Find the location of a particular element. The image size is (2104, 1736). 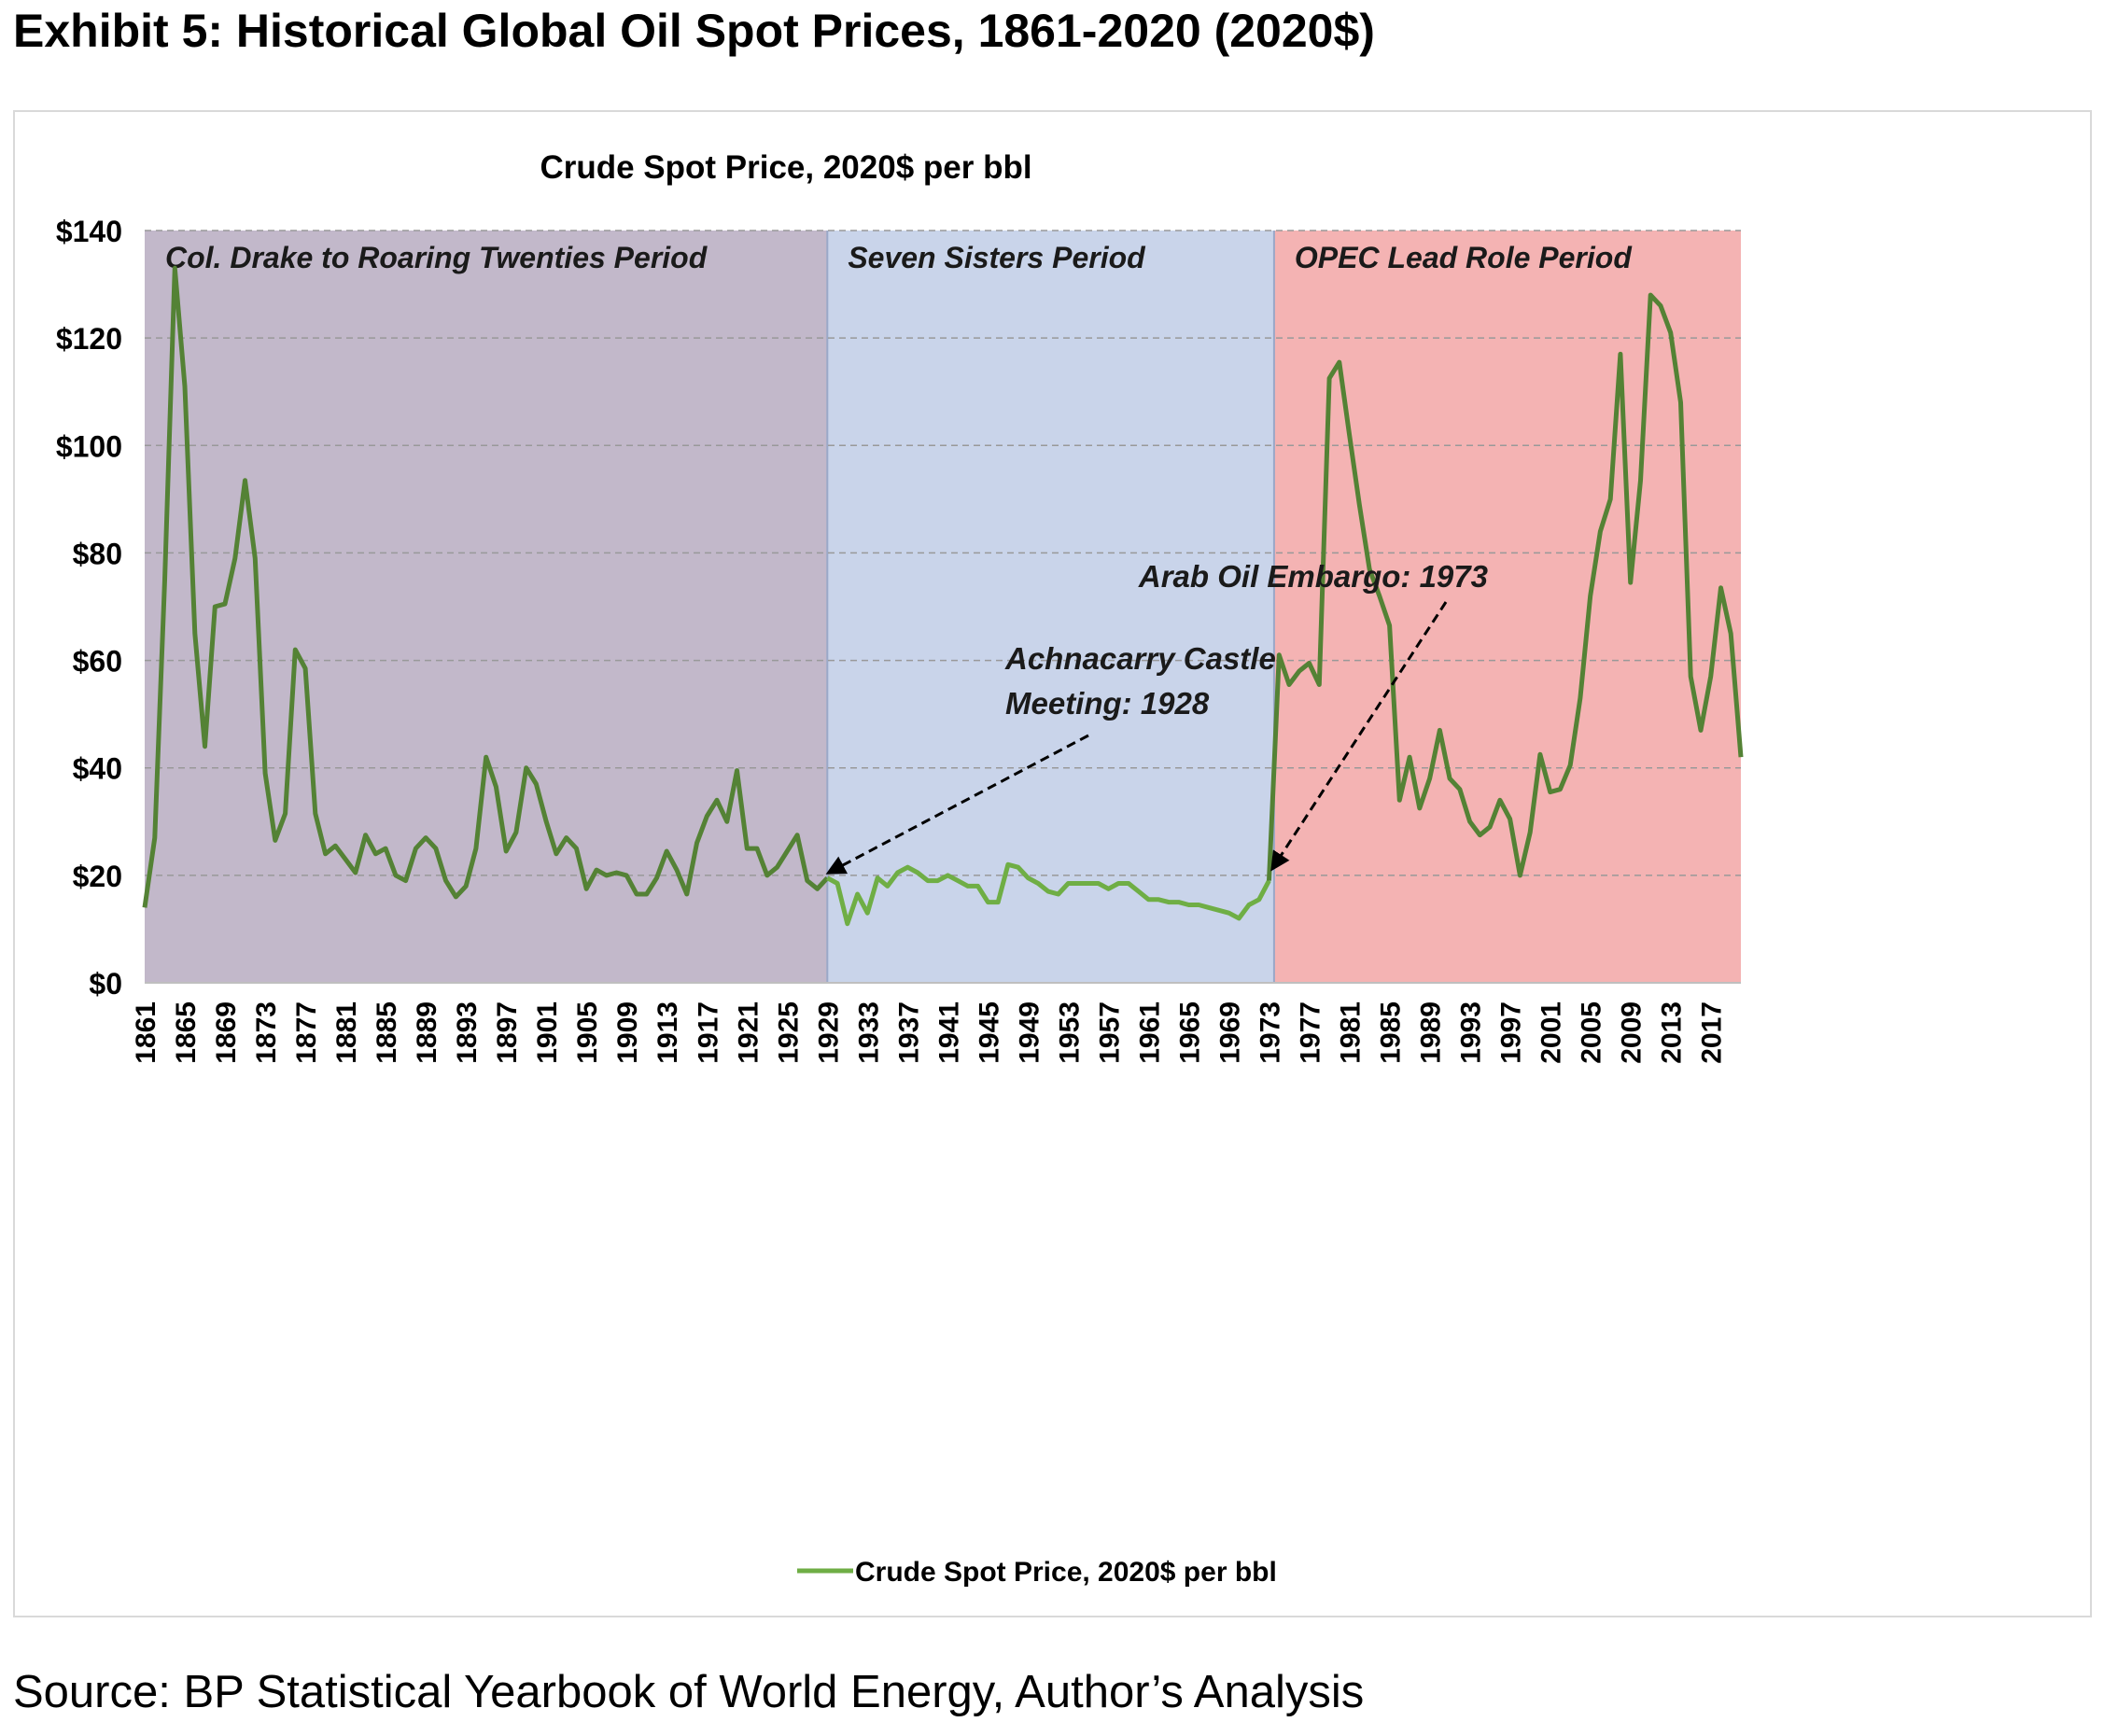

y-tick-label: $100 is located at coordinates (89, 446).